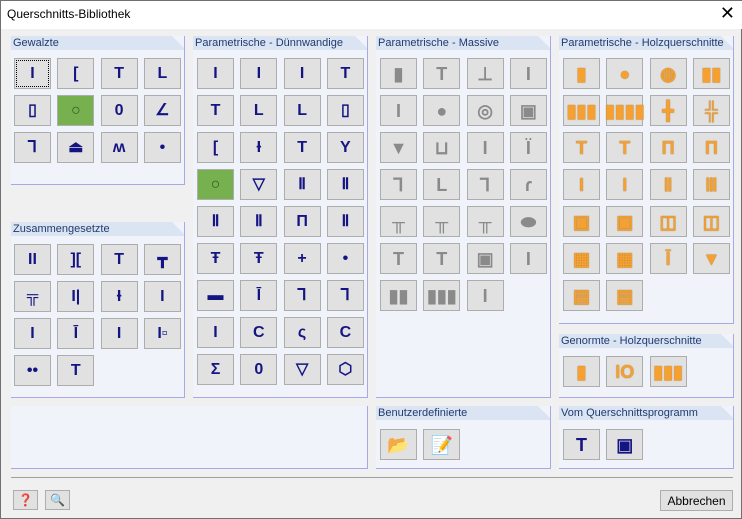 The height and width of the screenshot is (519, 742). Describe the element at coordinates (345, 147) in the screenshot. I see `section-button: Y` at that location.